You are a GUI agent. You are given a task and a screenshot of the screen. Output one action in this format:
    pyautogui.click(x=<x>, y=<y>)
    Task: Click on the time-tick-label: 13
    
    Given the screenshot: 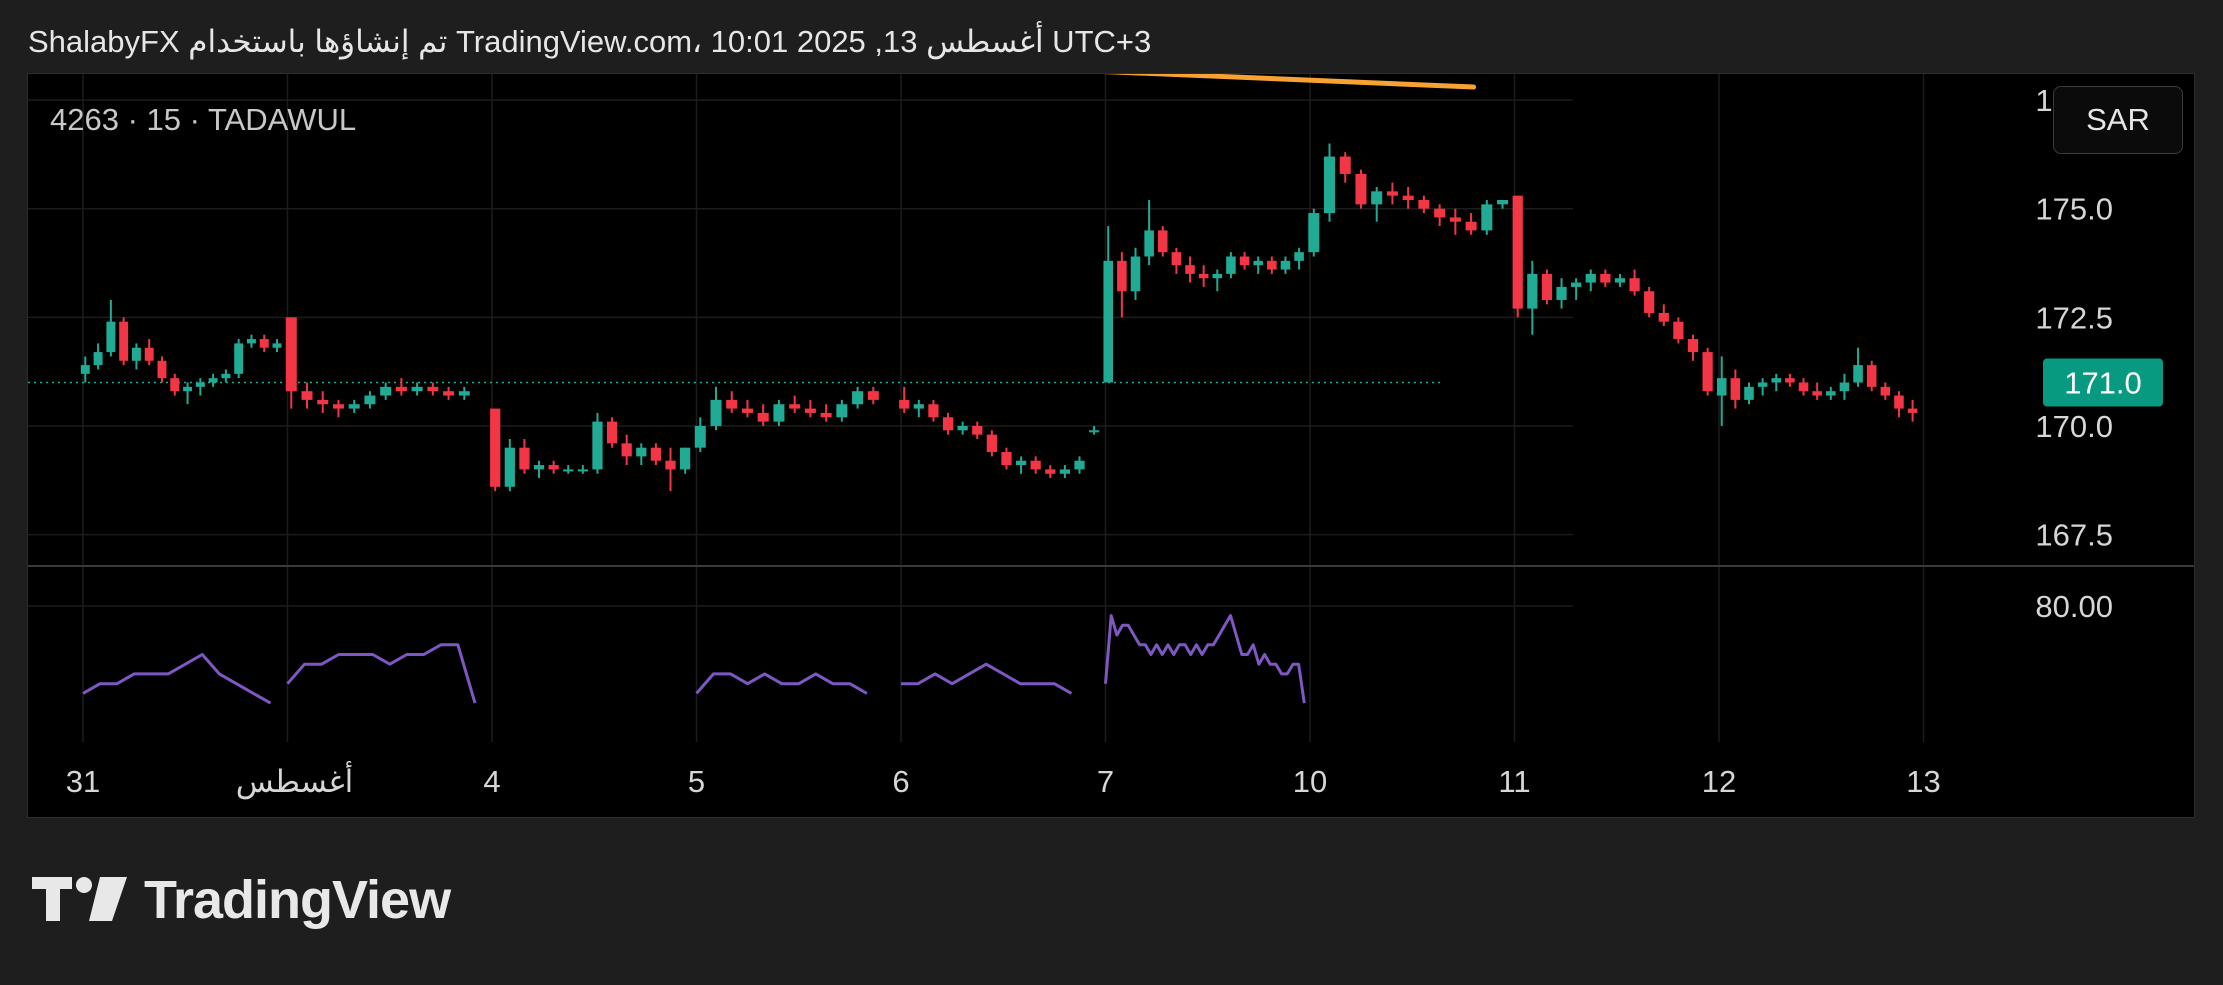 What is the action you would take?
    pyautogui.click(x=1923, y=781)
    